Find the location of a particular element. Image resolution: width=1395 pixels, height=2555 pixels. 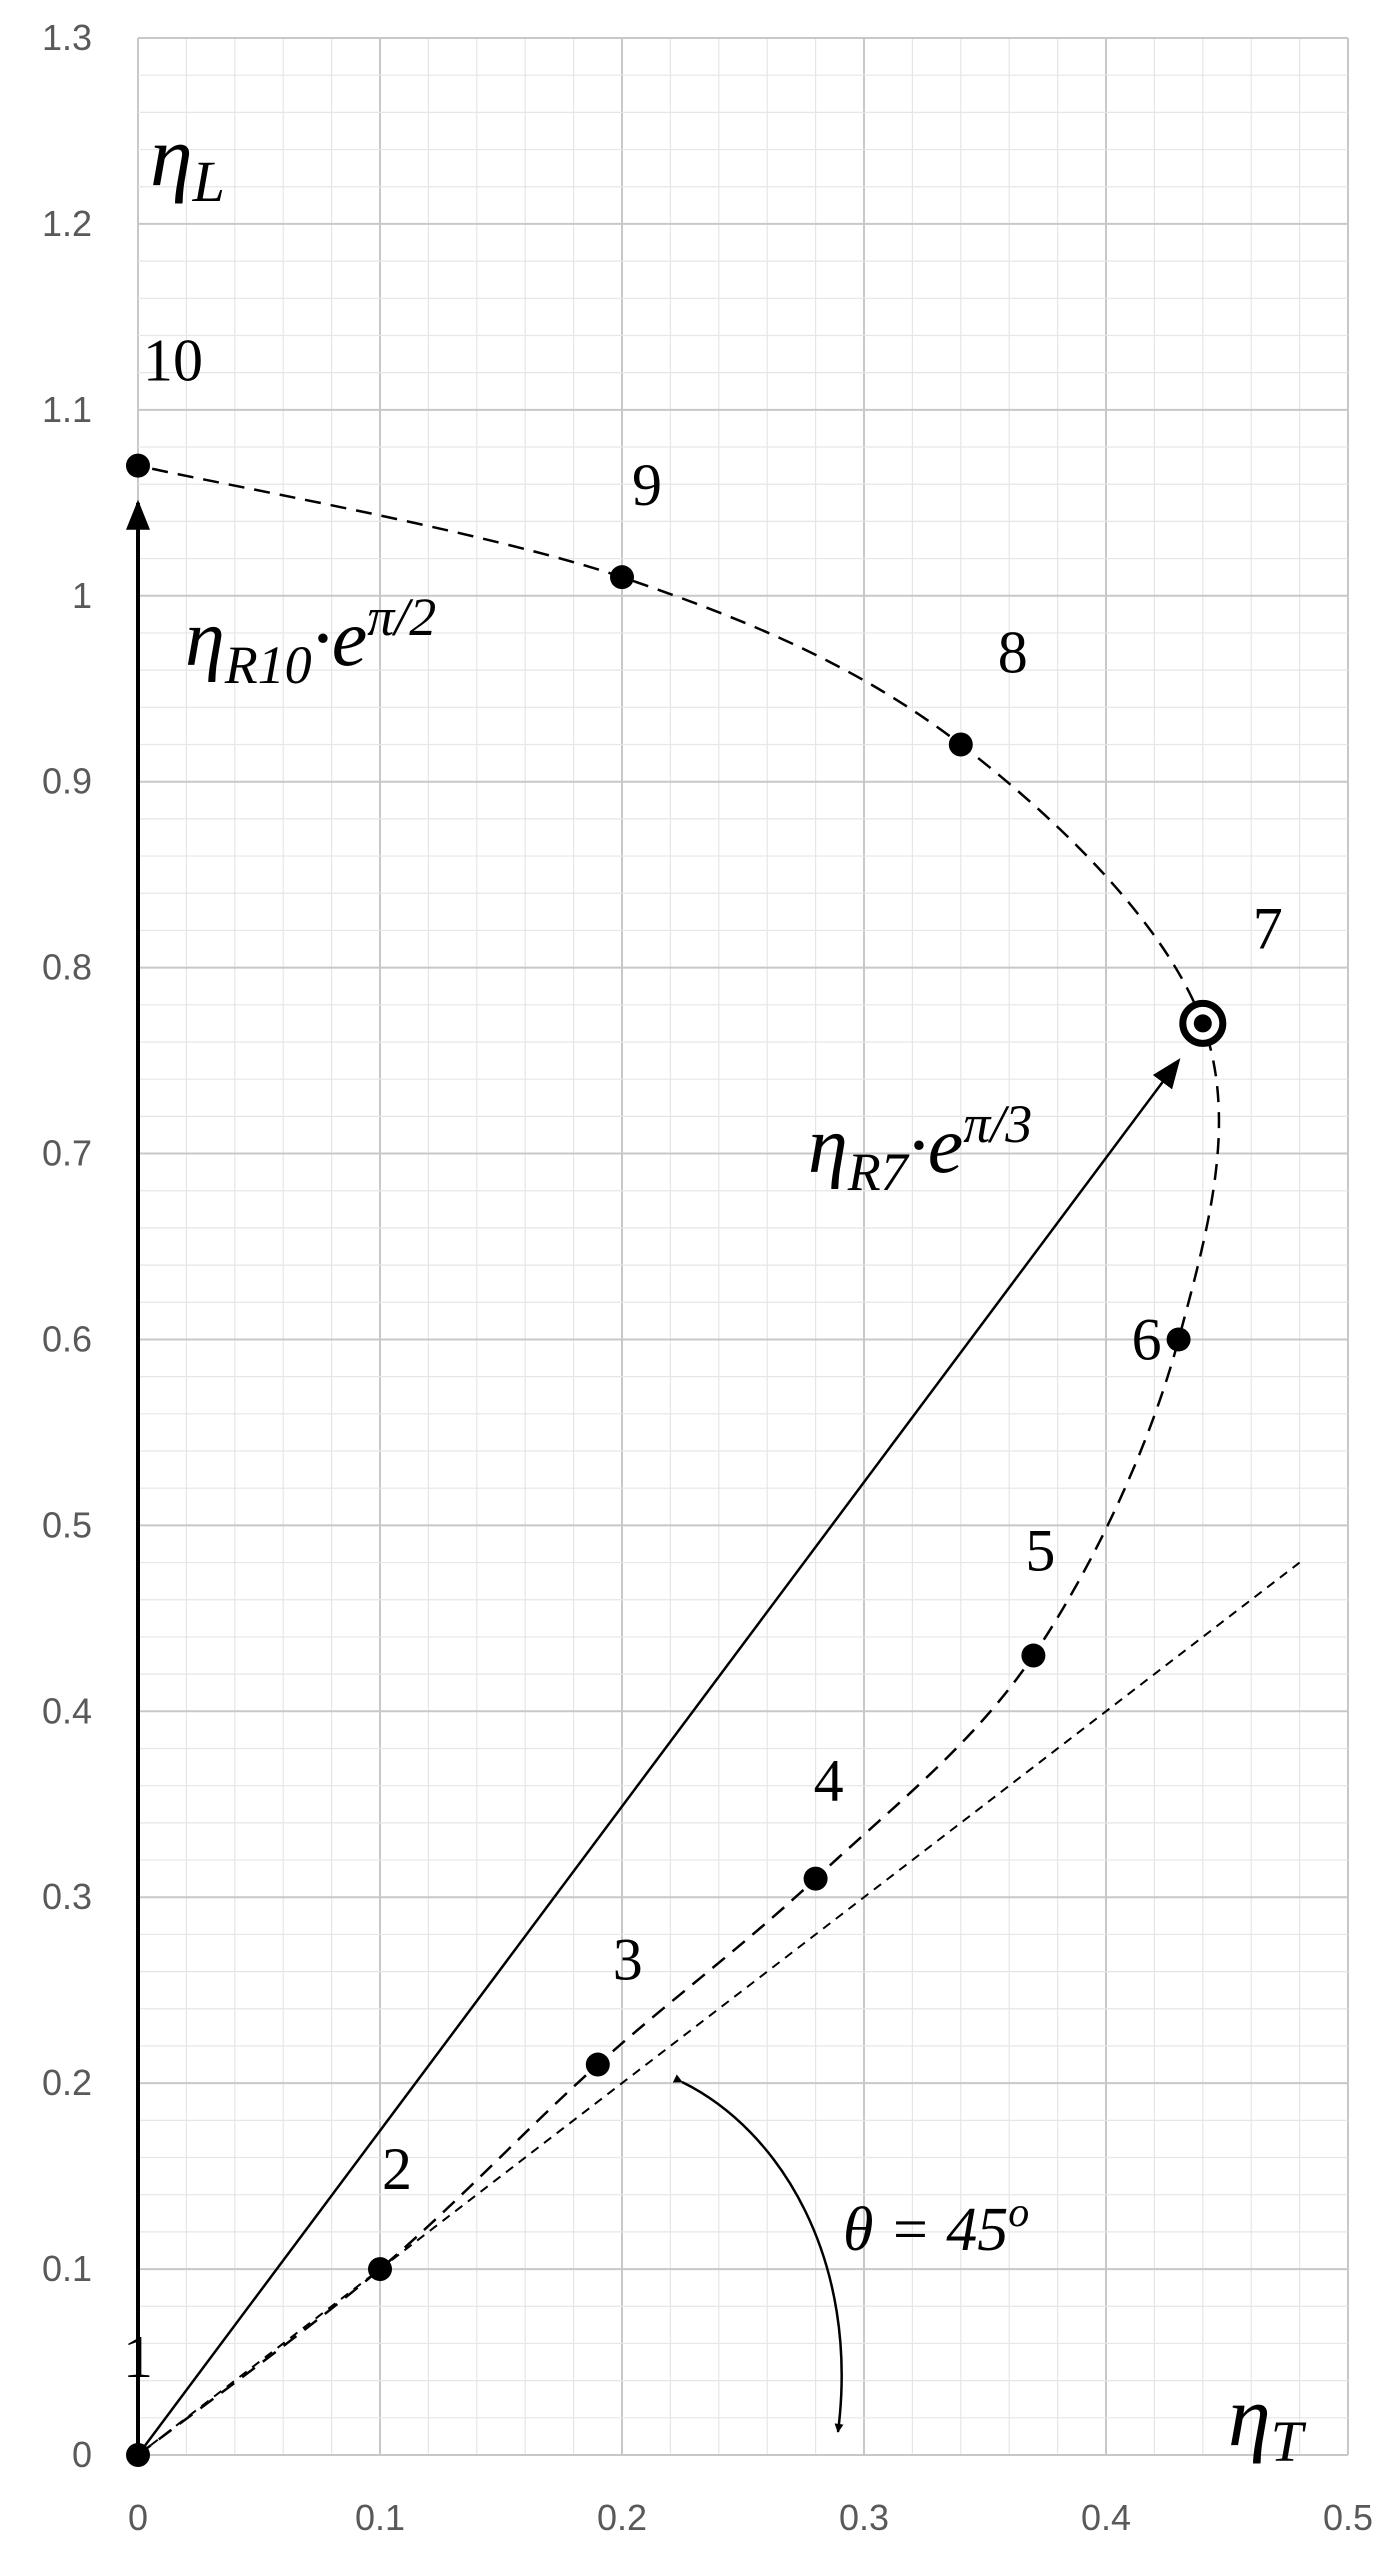

y-tick-label: 1.1 is located at coordinates (67, 409).